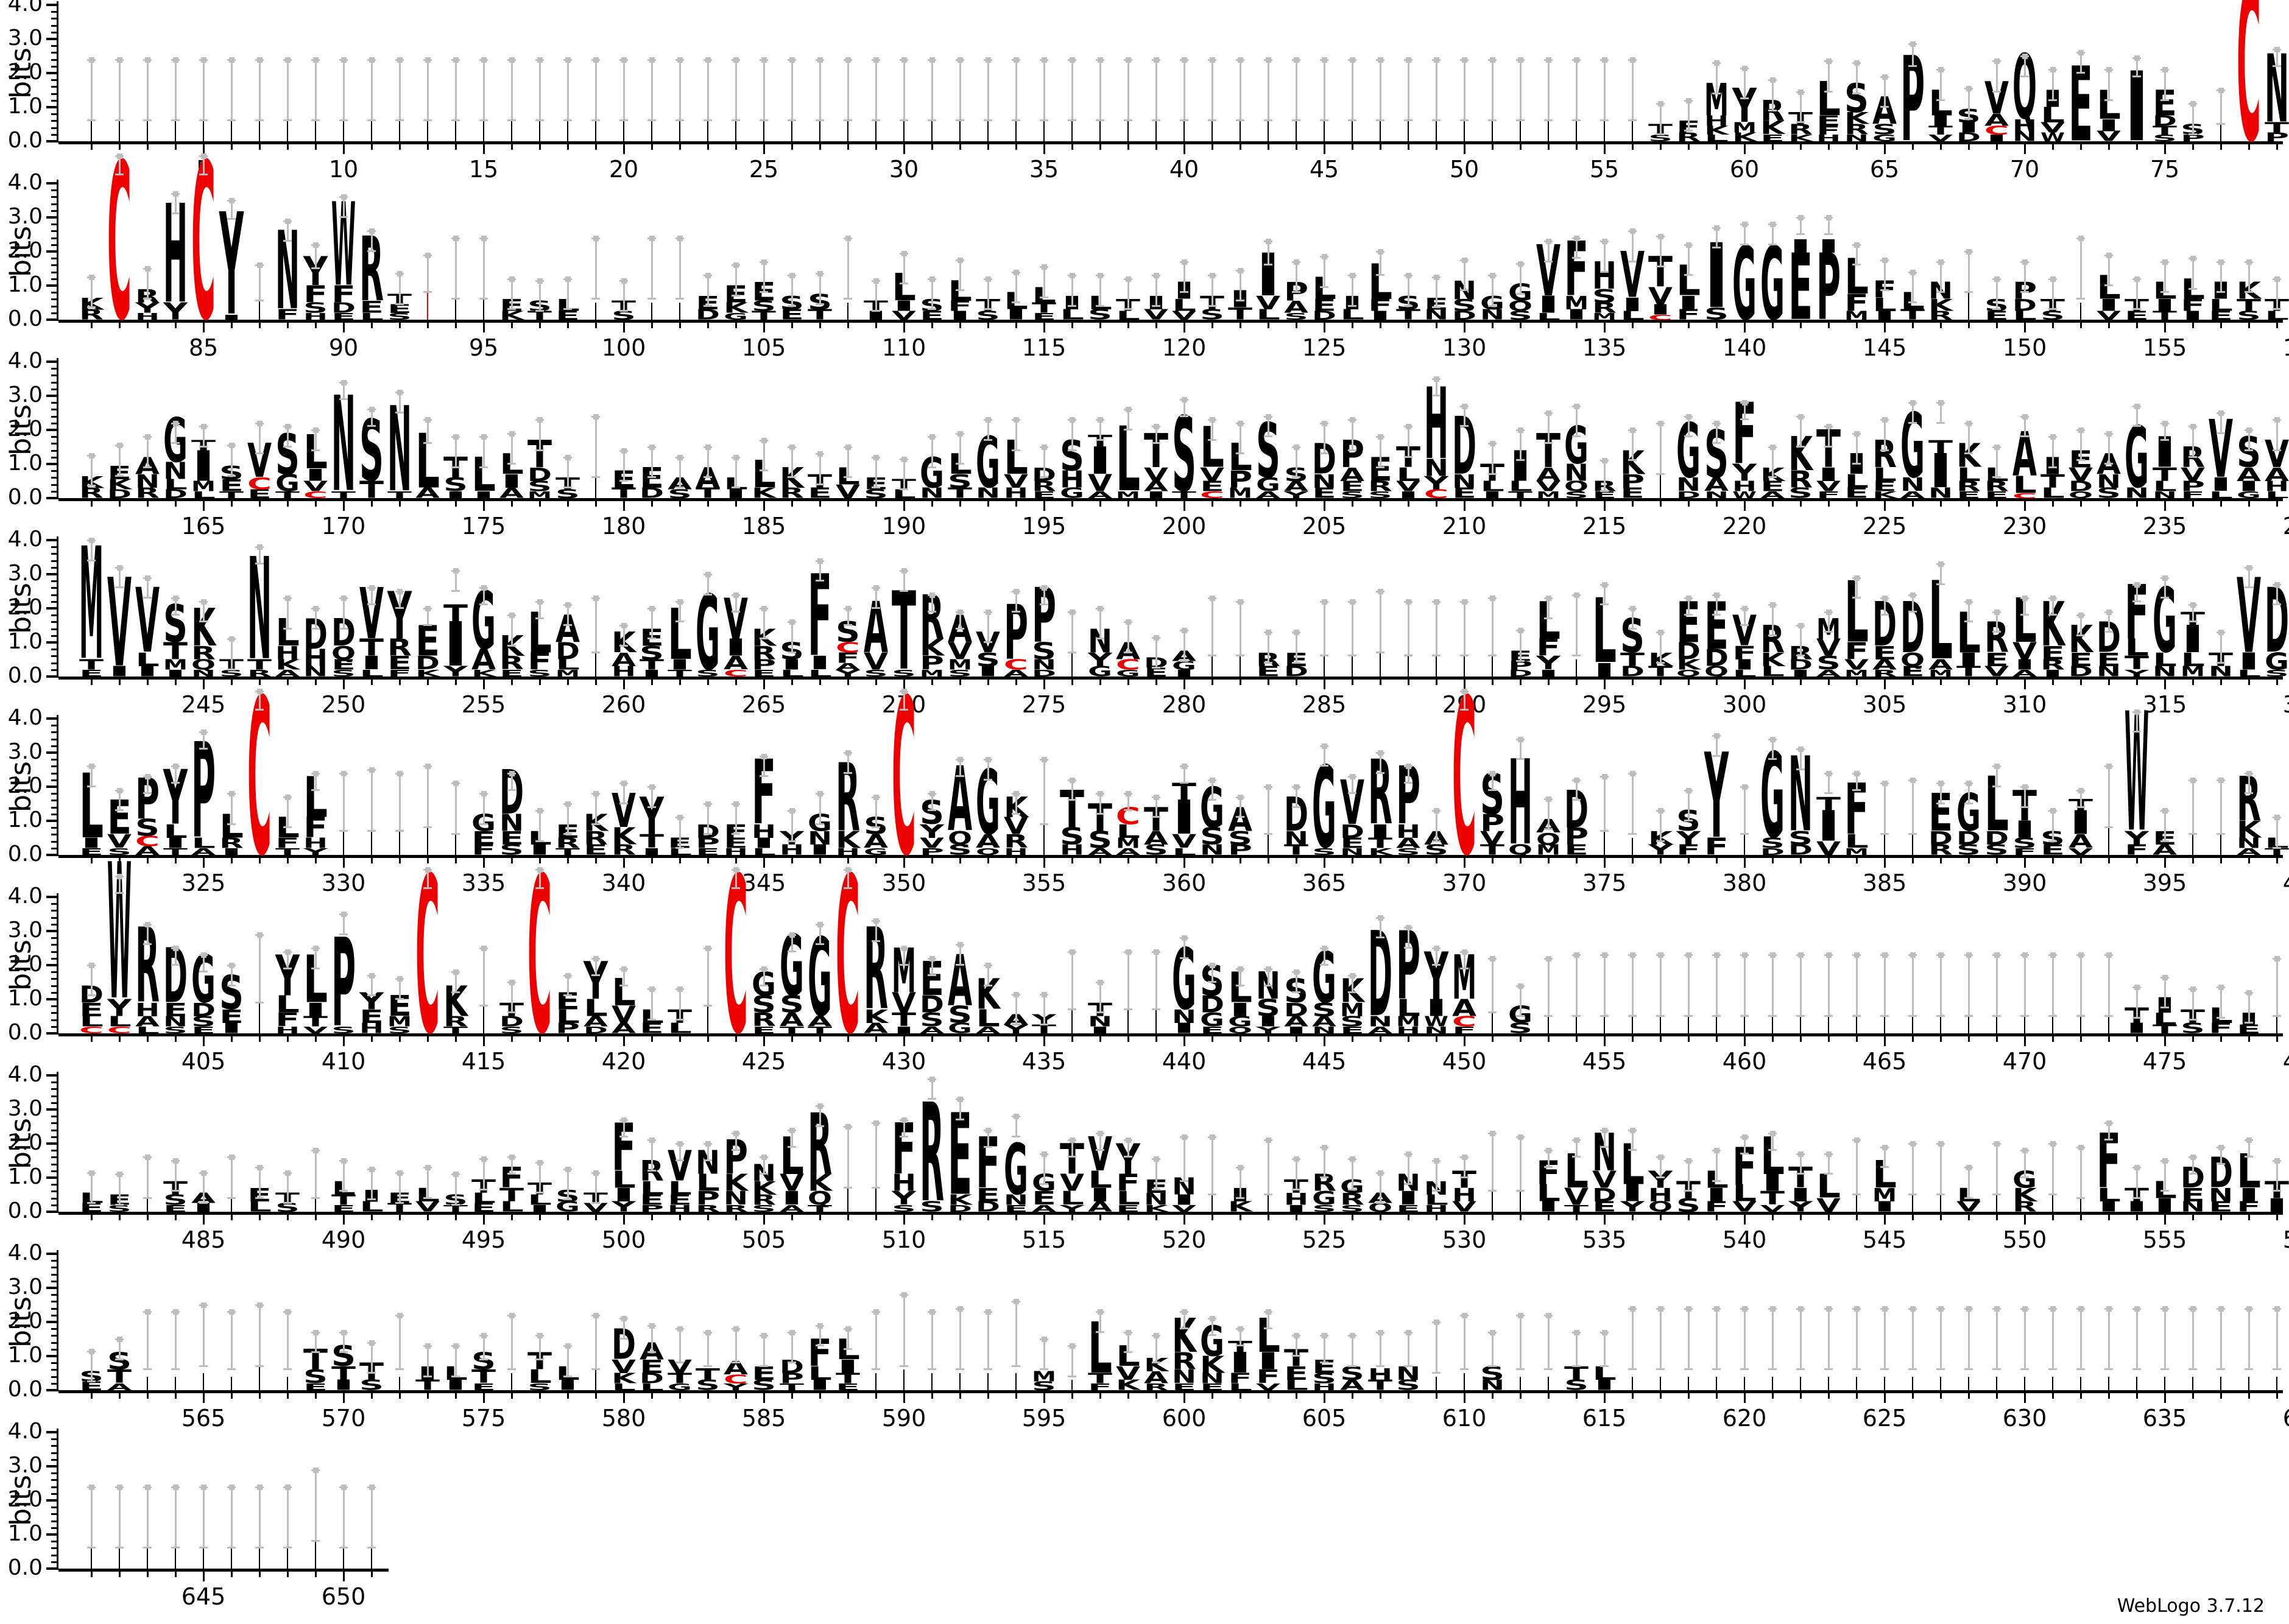 Image resolution: width=2289 pixels, height=1624 pixels. What do you see at coordinates (204, 1239) in the screenshot?
I see `x-tick-label: 485` at bounding box center [204, 1239].